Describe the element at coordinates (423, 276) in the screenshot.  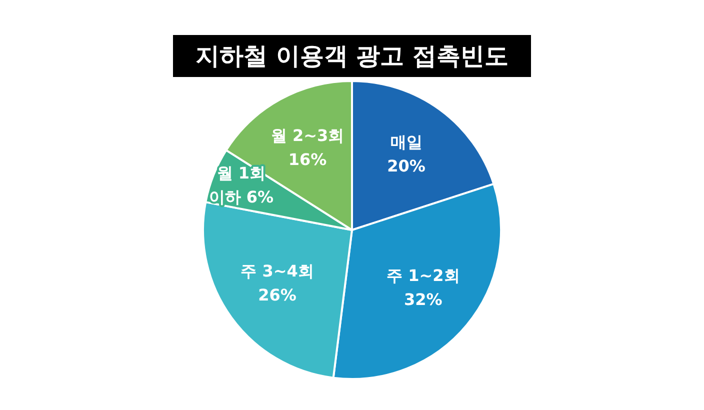
I see `slice-label: 주 1~2회` at that location.